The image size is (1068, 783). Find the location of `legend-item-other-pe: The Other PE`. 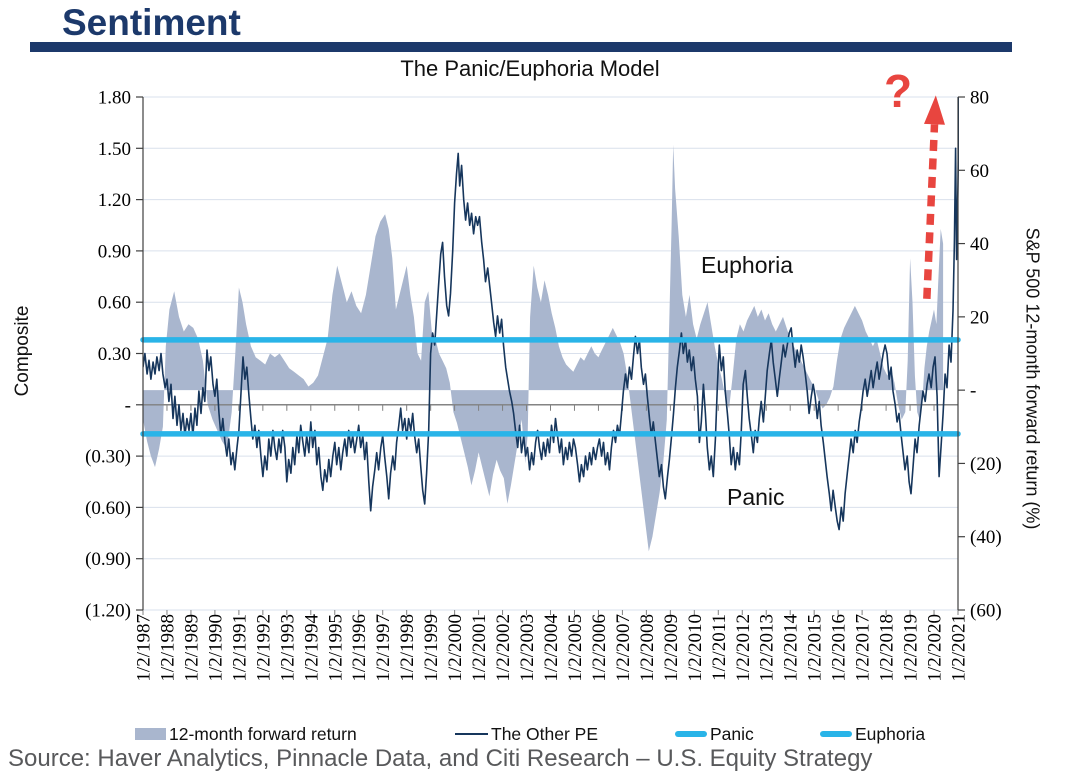

legend-item-other-pe: The Other PE is located at coordinates (526, 734).